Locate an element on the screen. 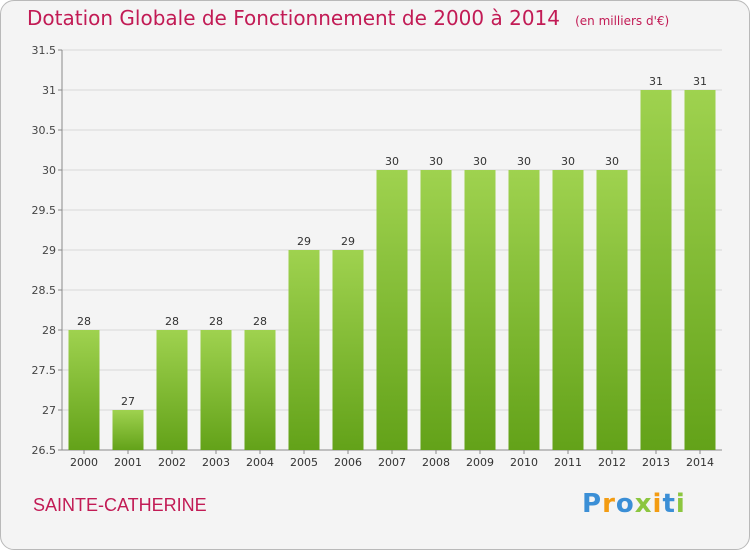  x-tick-label: 2008 is located at coordinates (436, 462).